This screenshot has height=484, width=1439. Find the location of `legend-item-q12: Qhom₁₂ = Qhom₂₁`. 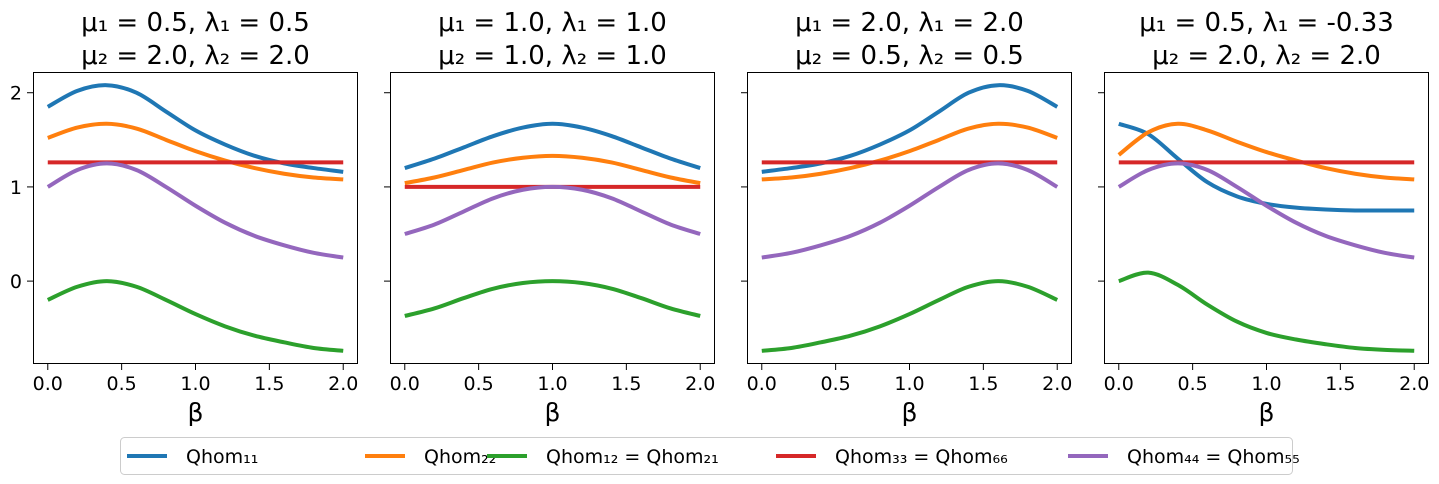

legend-item-q12: Qhom₁₂ = Qhom₂₁ is located at coordinates (603, 457).